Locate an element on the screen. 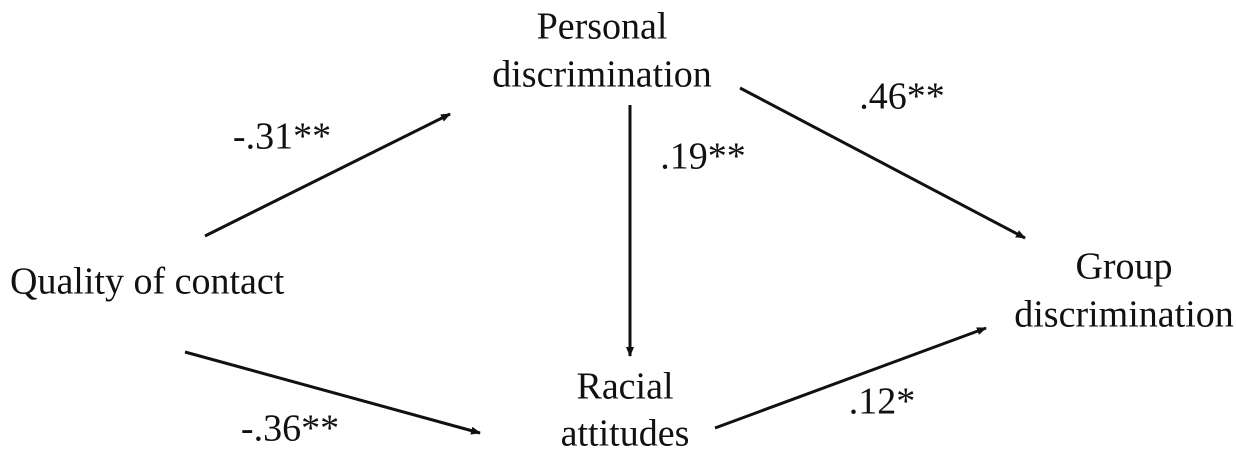 The height and width of the screenshot is (456, 1236). edge-label: -.36** is located at coordinates (290, 429).